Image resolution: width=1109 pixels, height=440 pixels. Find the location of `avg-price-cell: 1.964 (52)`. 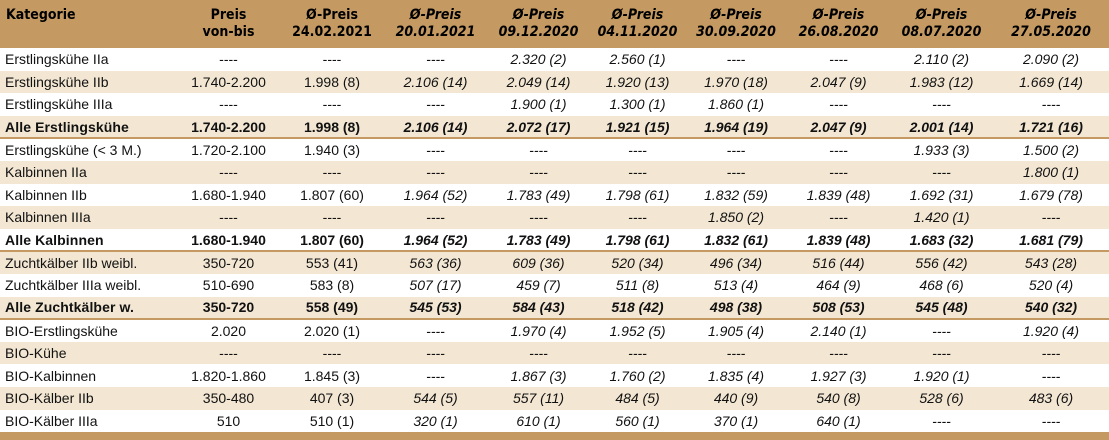

avg-price-cell: 1.964 (52) is located at coordinates (435, 240).